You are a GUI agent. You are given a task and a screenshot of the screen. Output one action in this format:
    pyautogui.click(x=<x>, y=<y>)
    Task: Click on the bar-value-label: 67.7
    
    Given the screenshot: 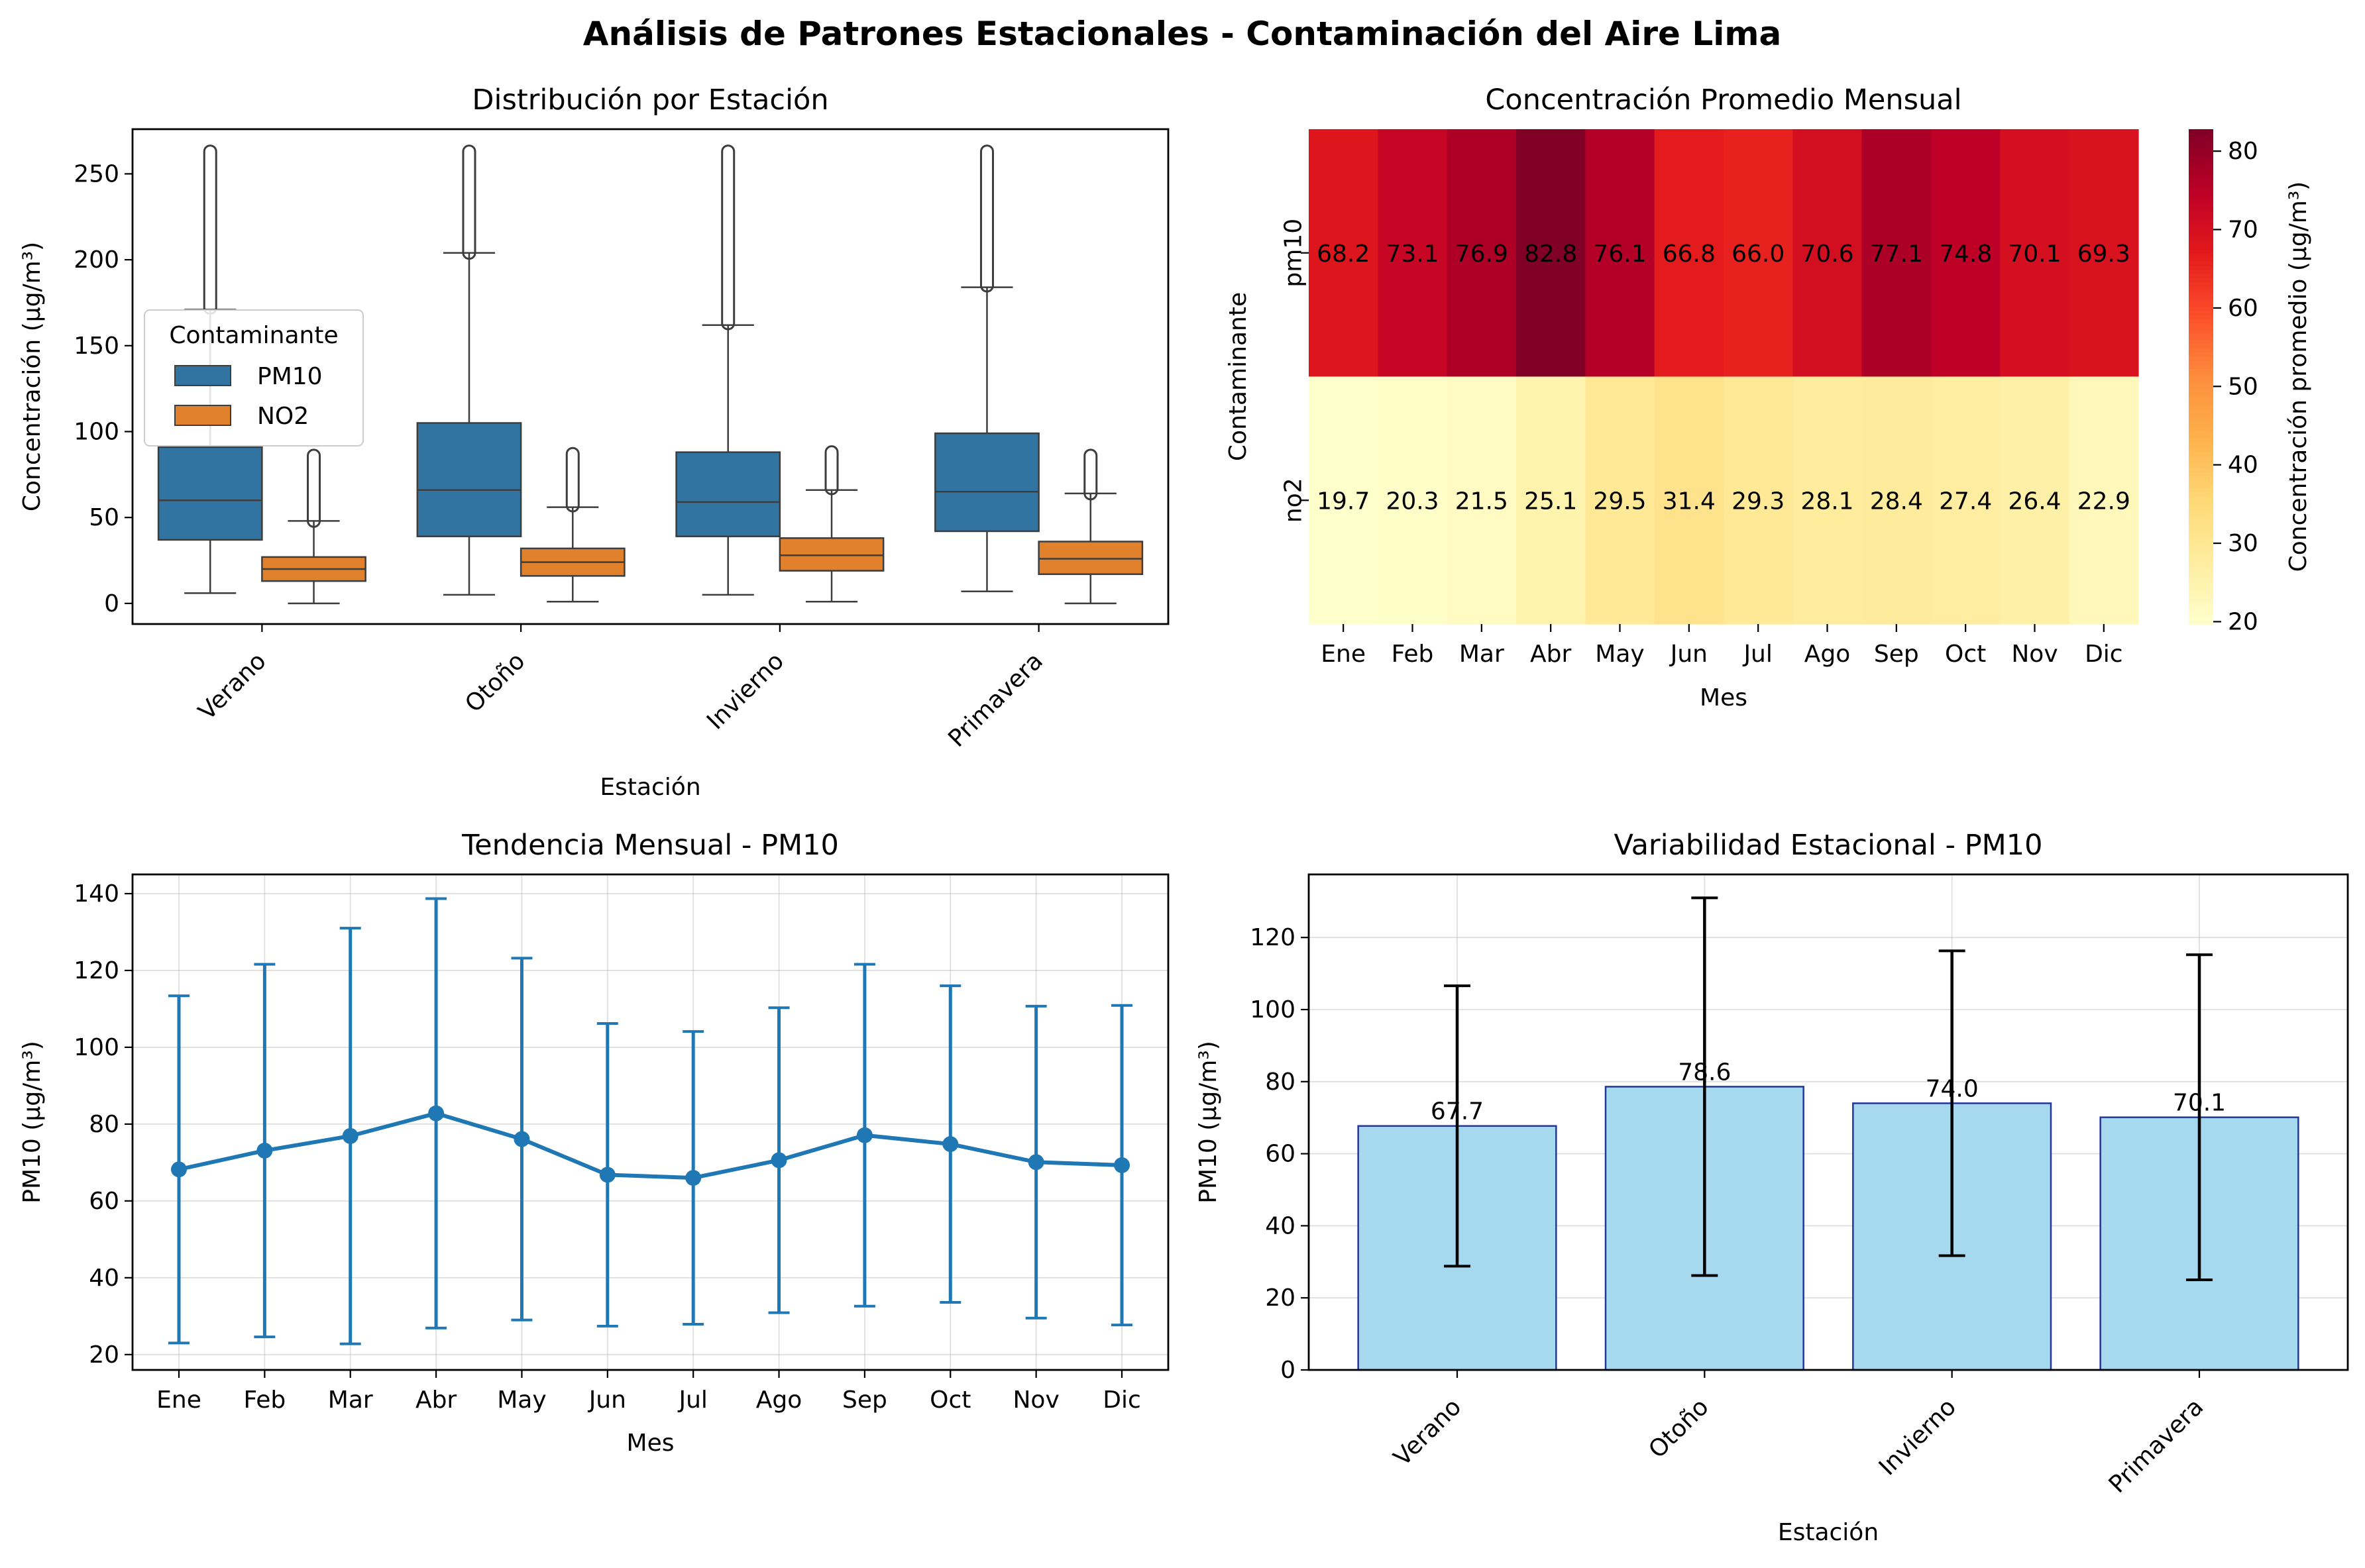 What is the action you would take?
    pyautogui.click(x=1457, y=1111)
    